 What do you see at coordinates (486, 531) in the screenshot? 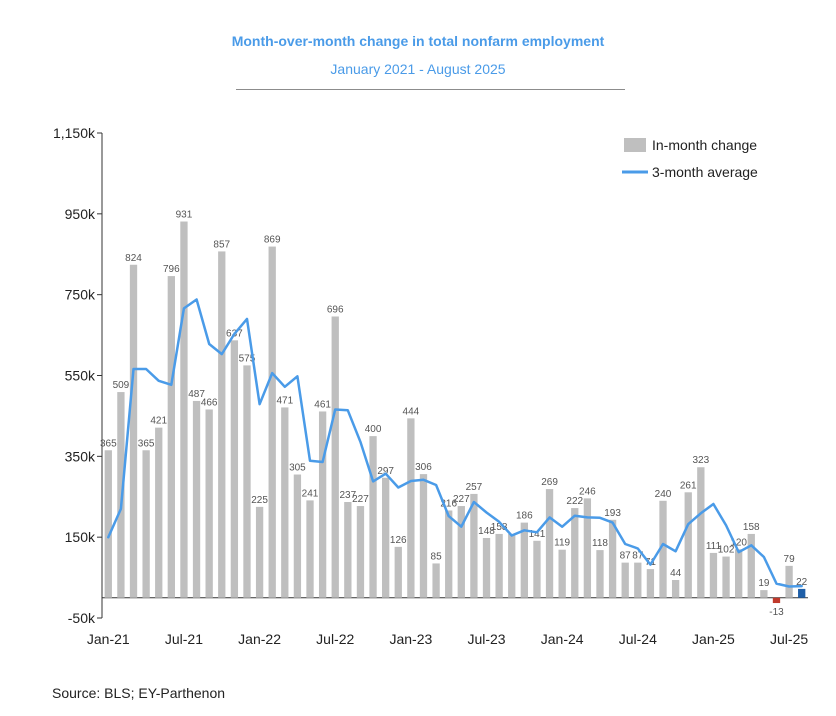
I see `bar-data-label: 148` at bounding box center [486, 531].